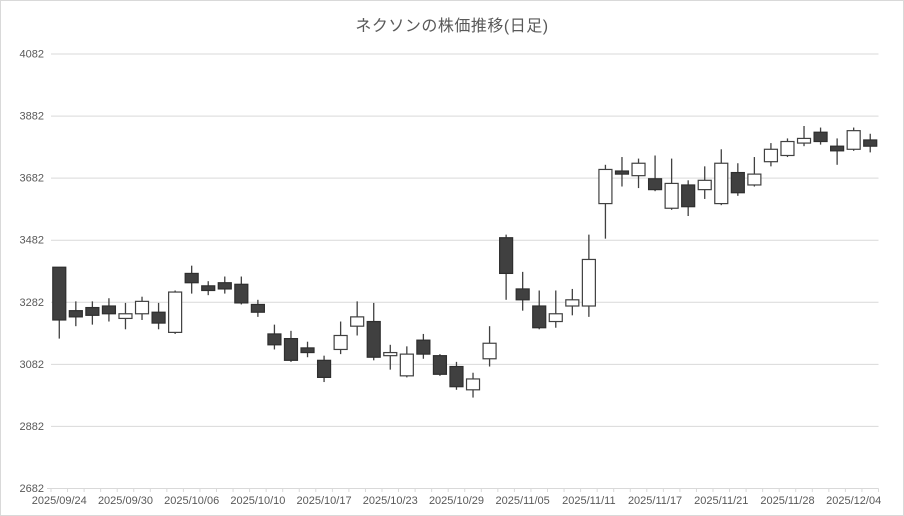 The height and width of the screenshot is (516, 904). Describe the element at coordinates (32, 365) in the screenshot. I see `y-axis-label: 3082` at that location.